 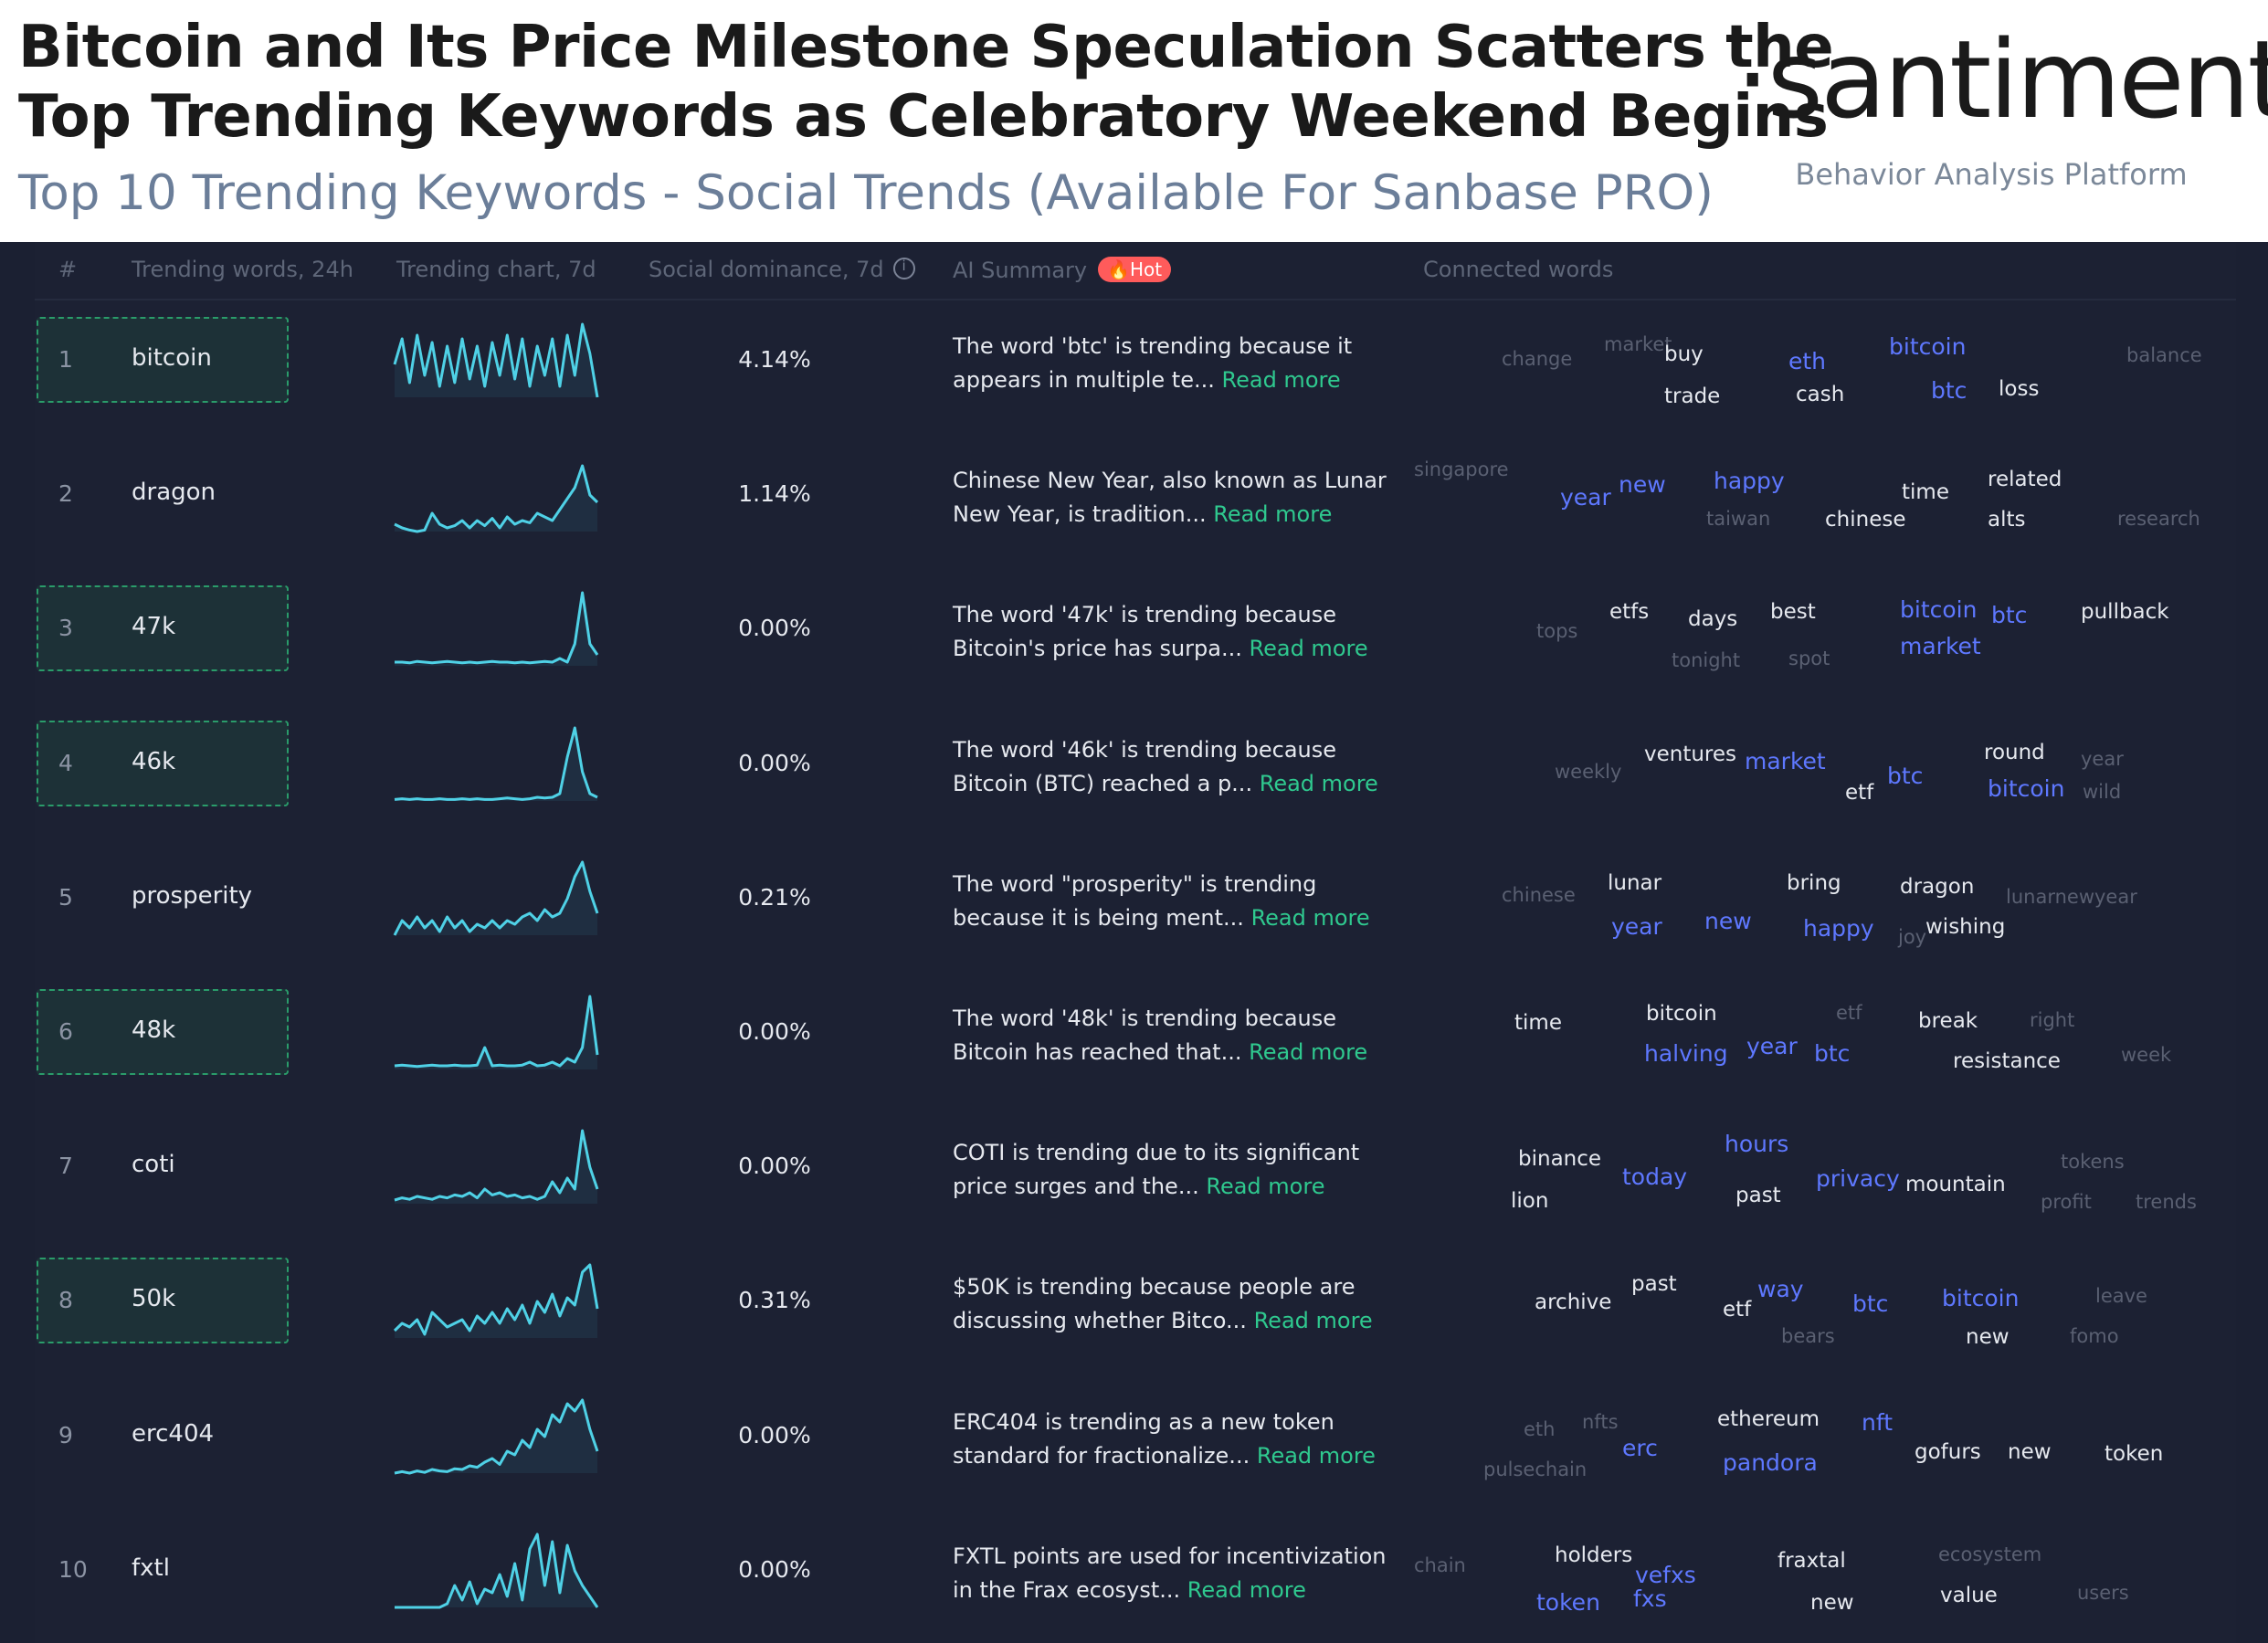 What do you see at coordinates (1535, 1469) in the screenshot?
I see `connected-word: pulsechain` at bounding box center [1535, 1469].